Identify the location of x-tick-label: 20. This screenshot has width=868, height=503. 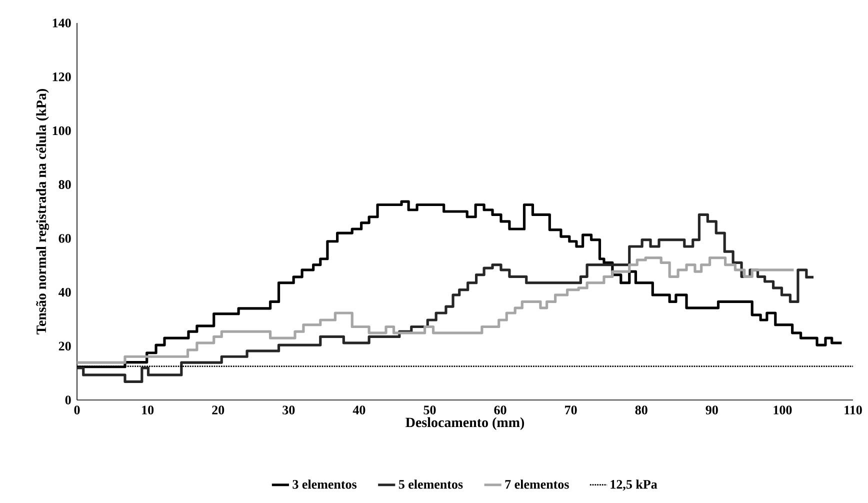
(218, 410).